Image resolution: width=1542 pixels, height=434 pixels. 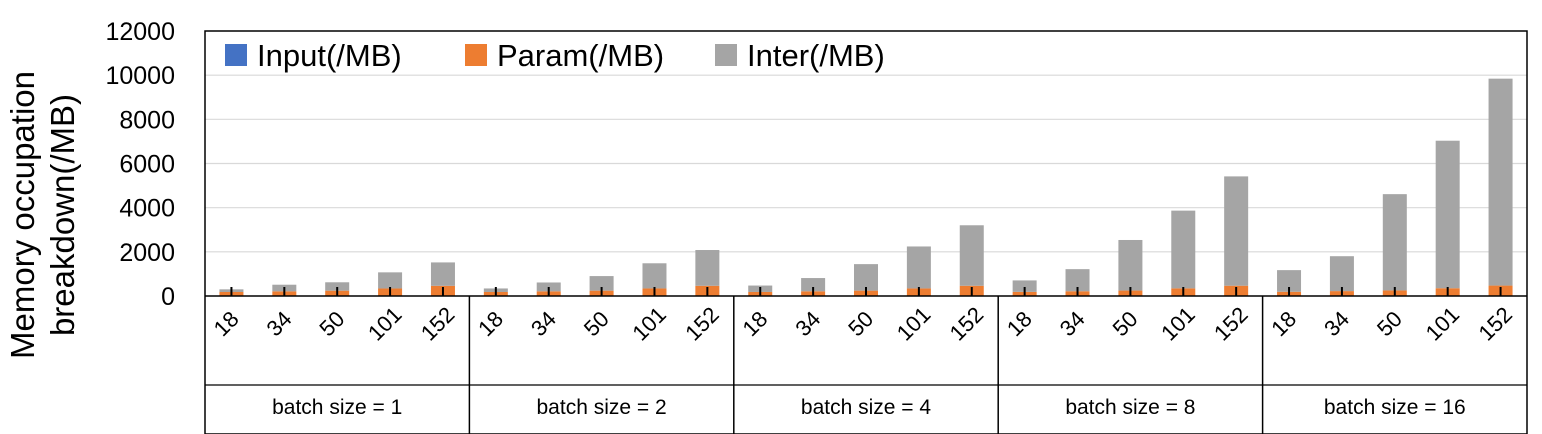 What do you see at coordinates (140, 76) in the screenshot?
I see `y-tick-label: 10000` at bounding box center [140, 76].